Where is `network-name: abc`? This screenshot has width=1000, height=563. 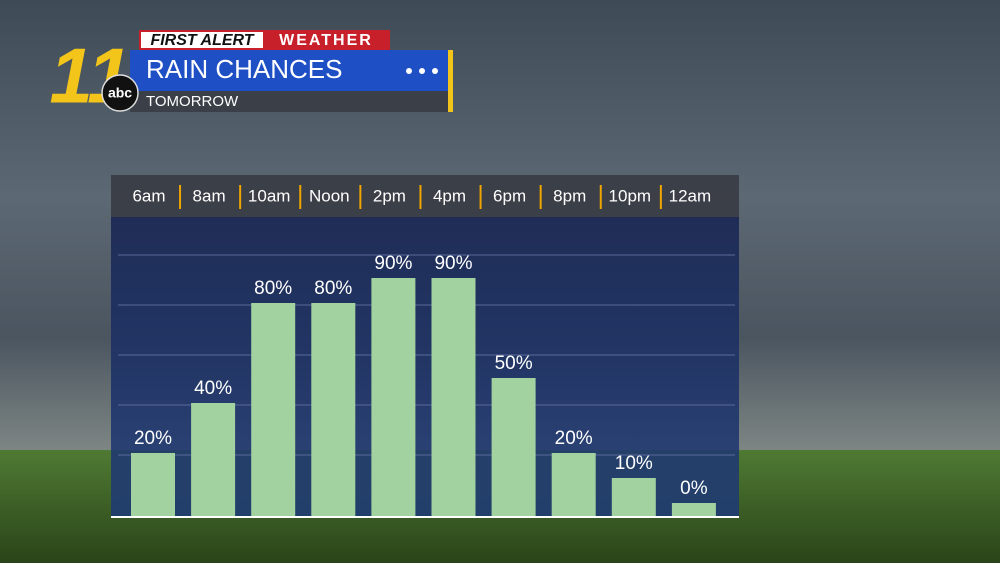
network-name: abc is located at coordinates (120, 93).